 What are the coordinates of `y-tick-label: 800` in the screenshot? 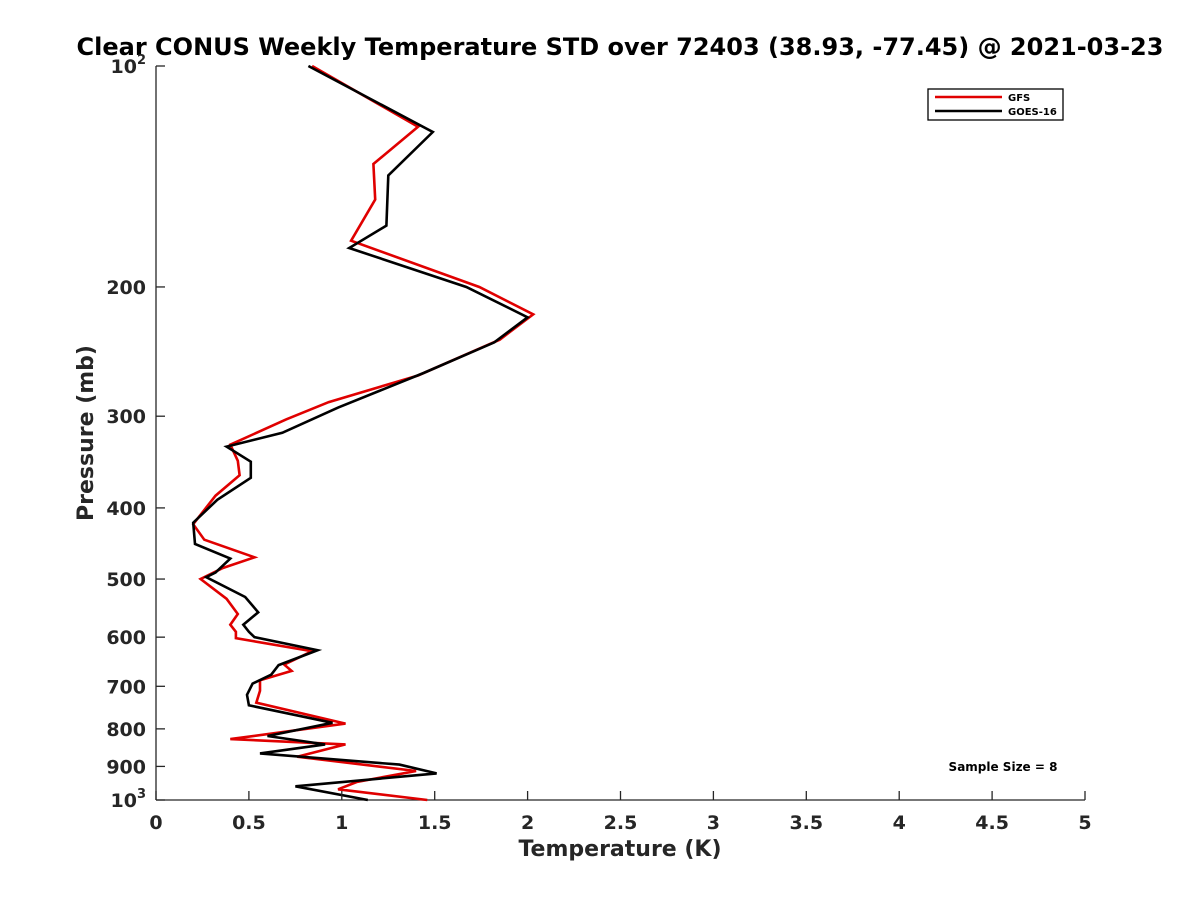 It's located at (126, 730).